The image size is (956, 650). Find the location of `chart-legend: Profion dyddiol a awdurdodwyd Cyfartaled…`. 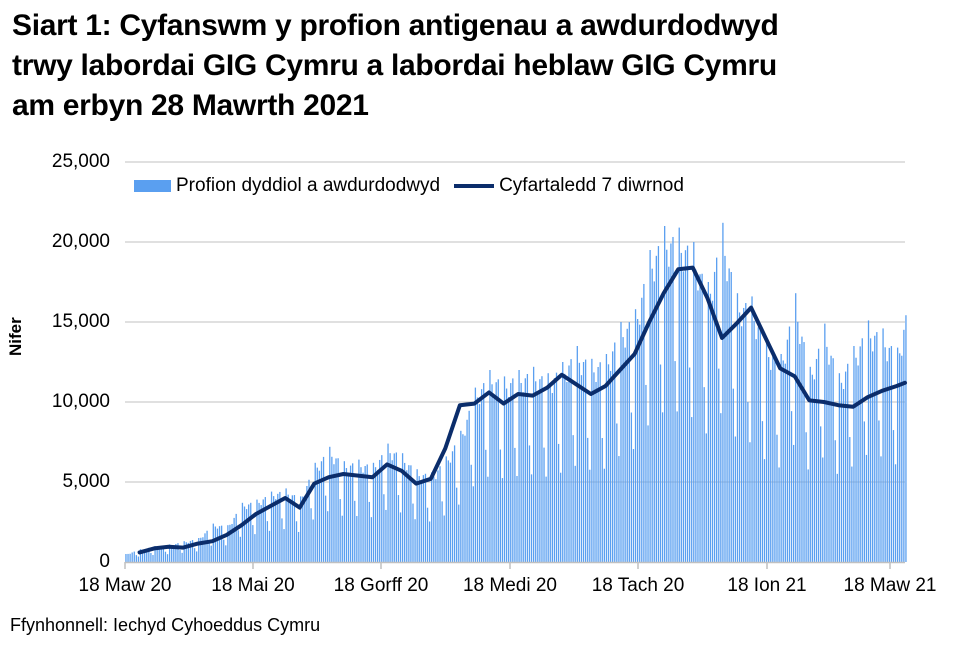

chart-legend: Profion dyddiol a awdurdodwyd Cyfartaled… is located at coordinates (409, 186).